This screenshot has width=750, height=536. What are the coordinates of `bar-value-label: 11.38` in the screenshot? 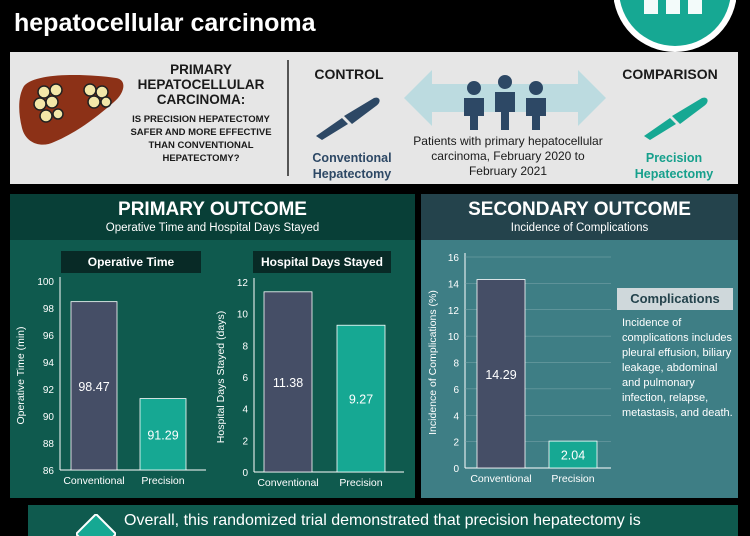 It's located at (288, 383).